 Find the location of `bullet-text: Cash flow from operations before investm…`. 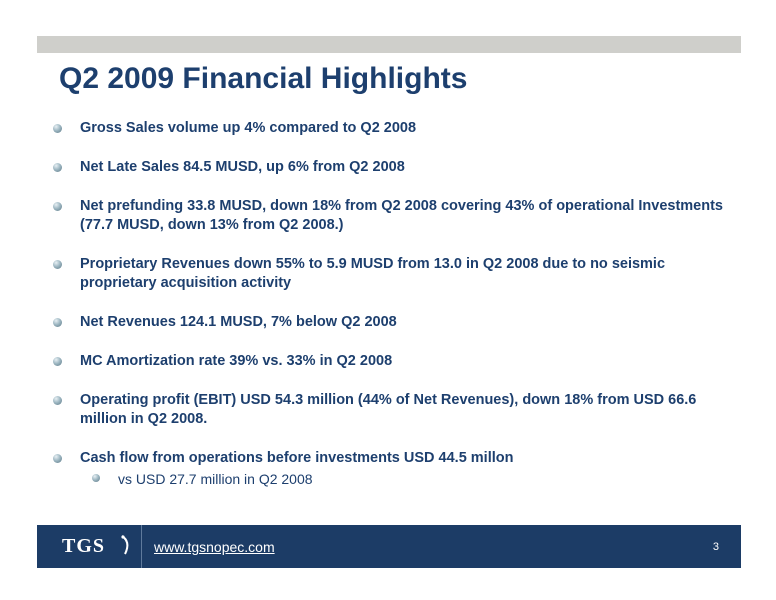

bullet-text: Cash flow from operations before investm… is located at coordinates (297, 458).